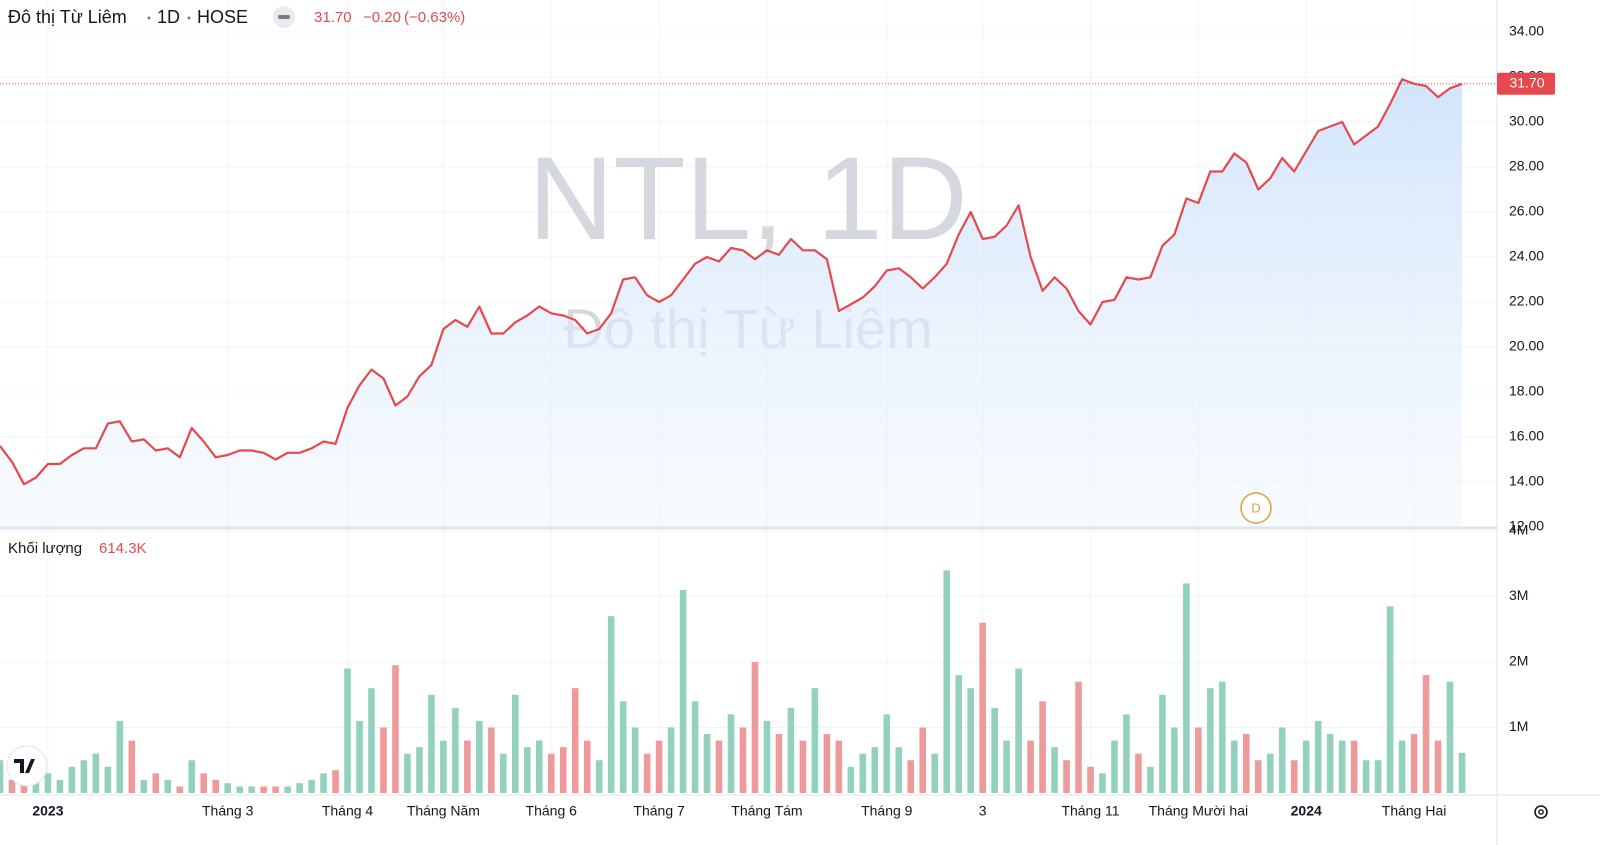 The width and height of the screenshot is (1600, 845). Describe the element at coordinates (1306, 811) in the screenshot. I see `x-tick-label: 2024` at that location.